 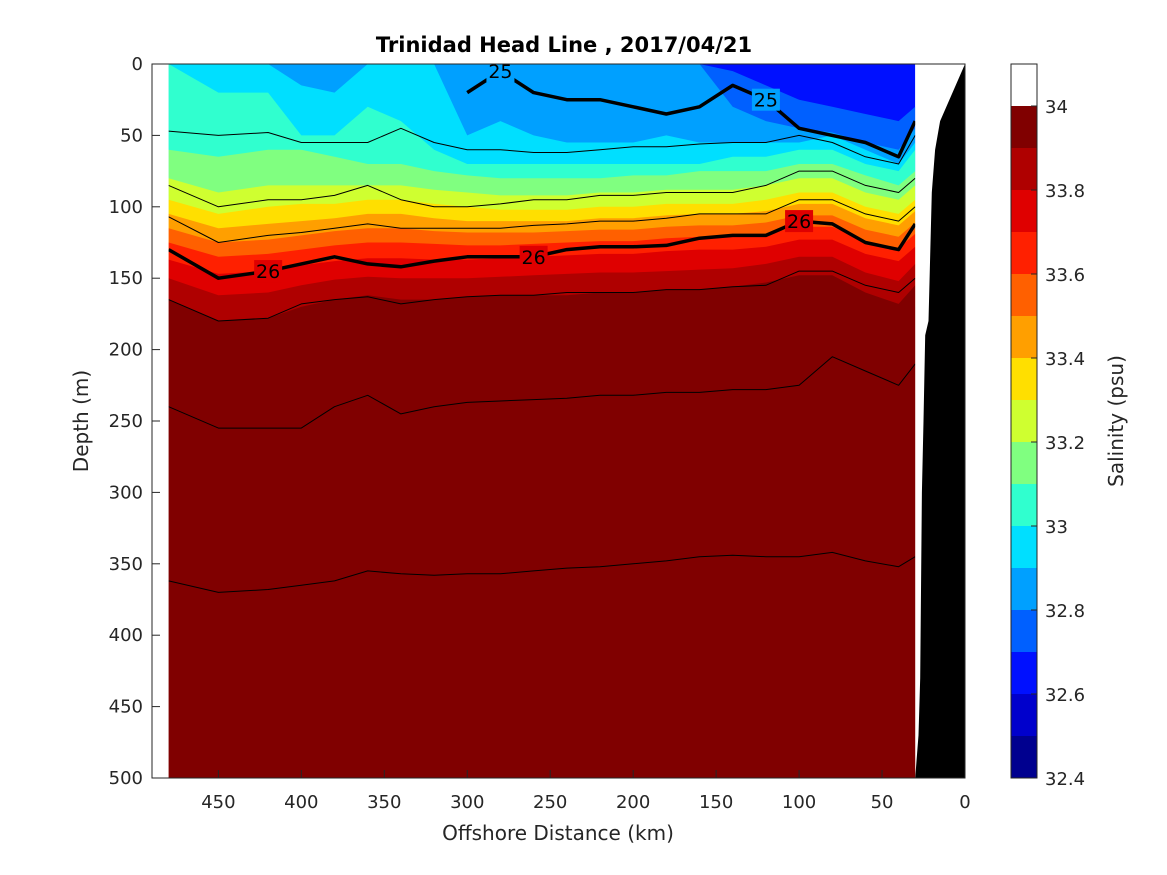 I want to click on colorbar-tick-label-33: 33, so click(x=1056, y=527).